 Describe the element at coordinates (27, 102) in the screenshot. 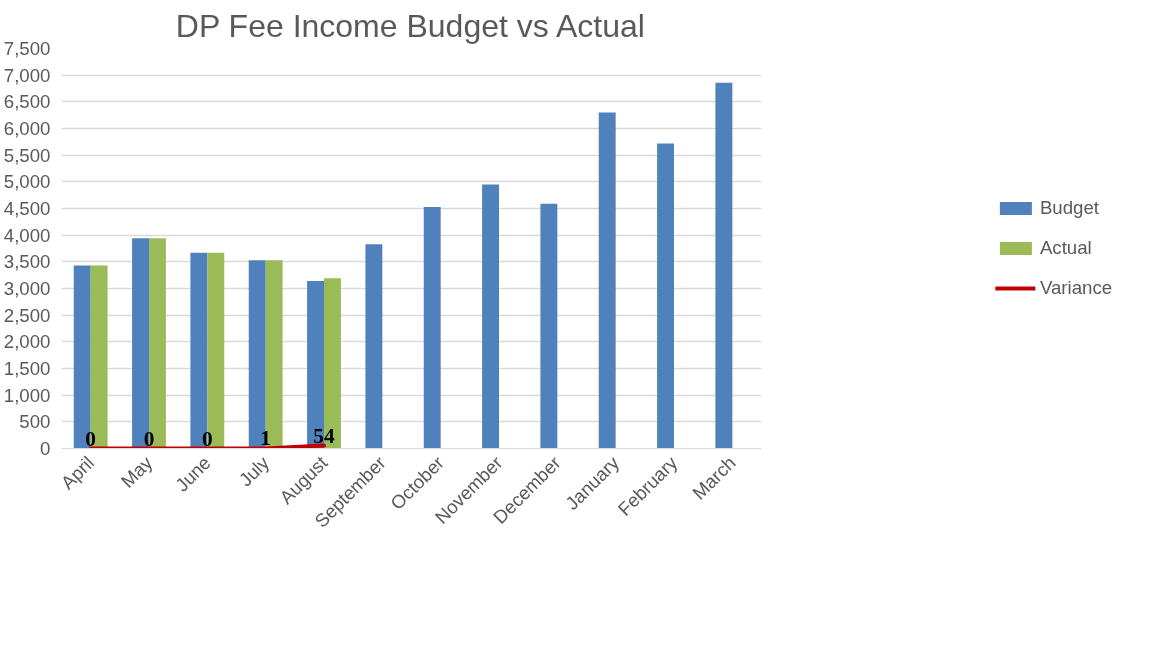

I see `y-tick-label: 6,500` at that location.